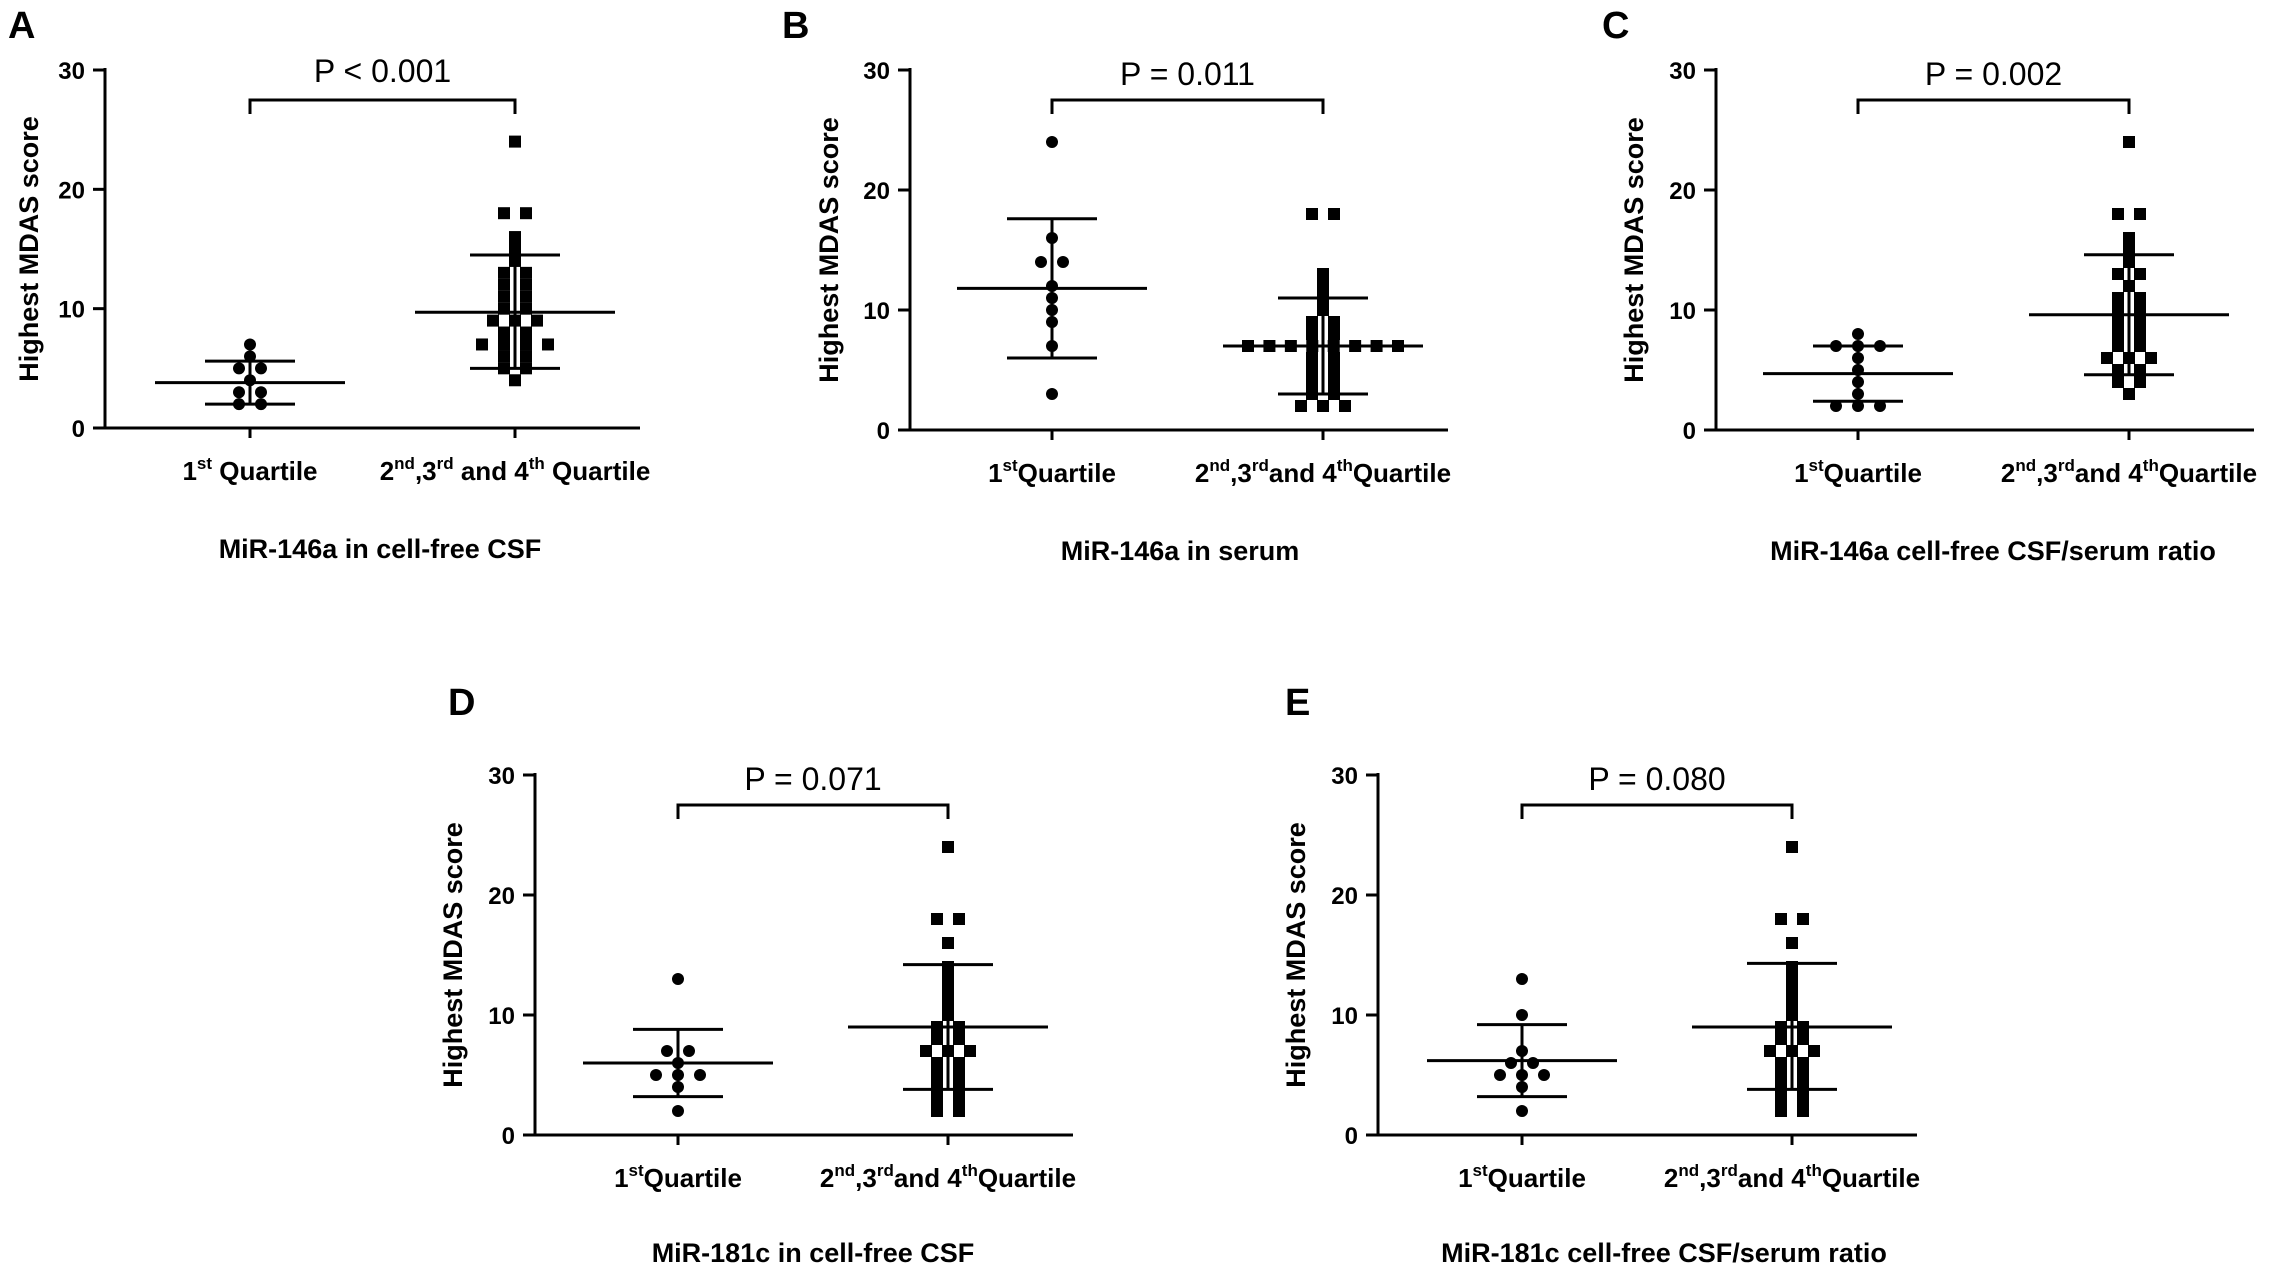  What do you see at coordinates (829, 250) in the screenshot?
I see `y-axis-title: Highest MDAS score` at bounding box center [829, 250].